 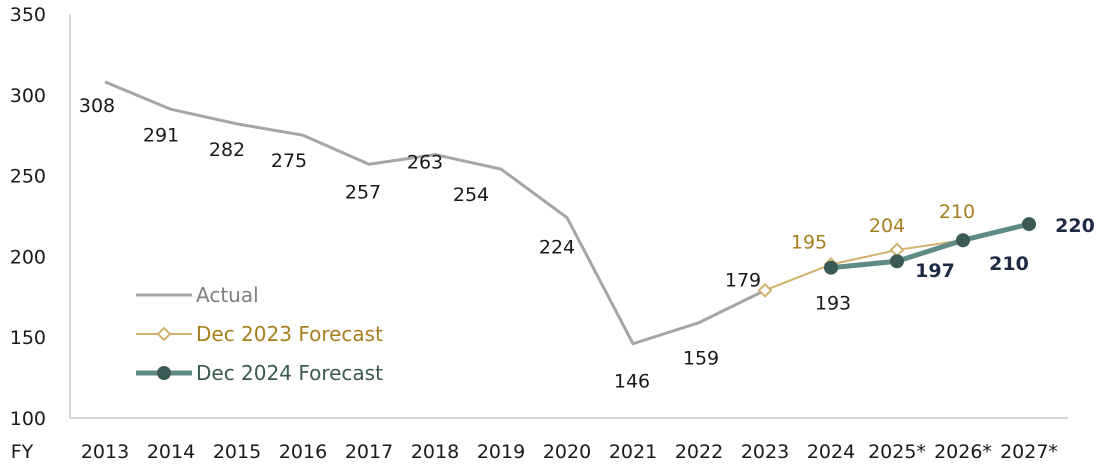 What do you see at coordinates (743, 280) in the screenshot?
I see `data-label-actual: 179` at bounding box center [743, 280].